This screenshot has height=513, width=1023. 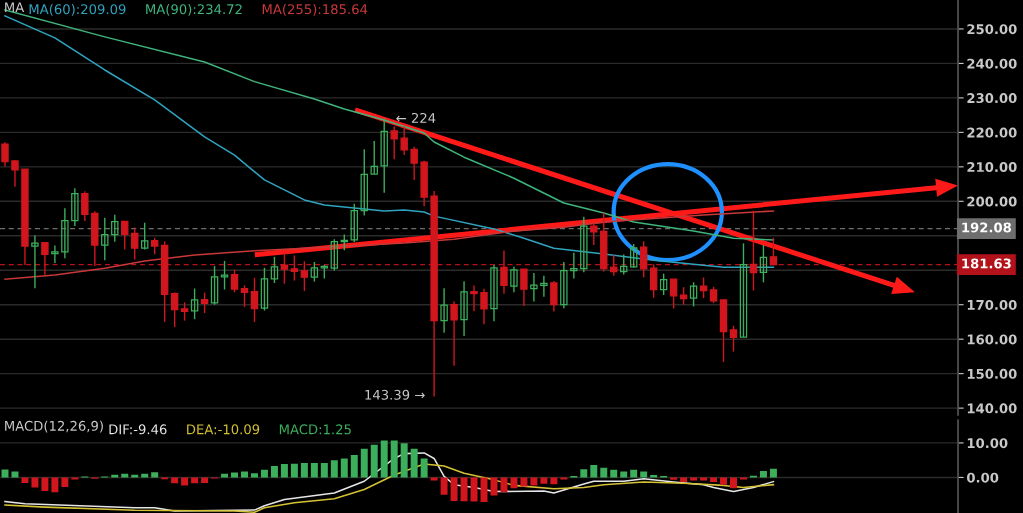 I want to click on chart-title: MA, so click(x=15, y=7).